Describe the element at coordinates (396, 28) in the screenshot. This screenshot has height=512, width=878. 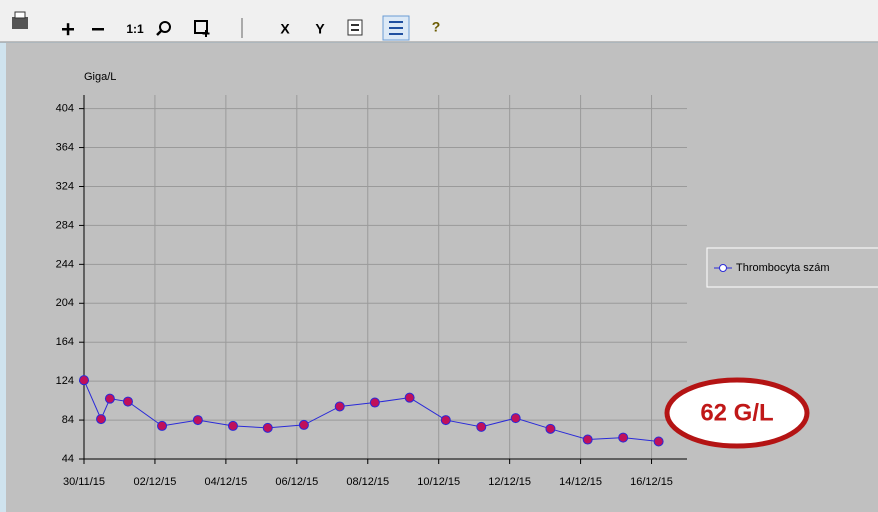
I see `legend-button` at that location.